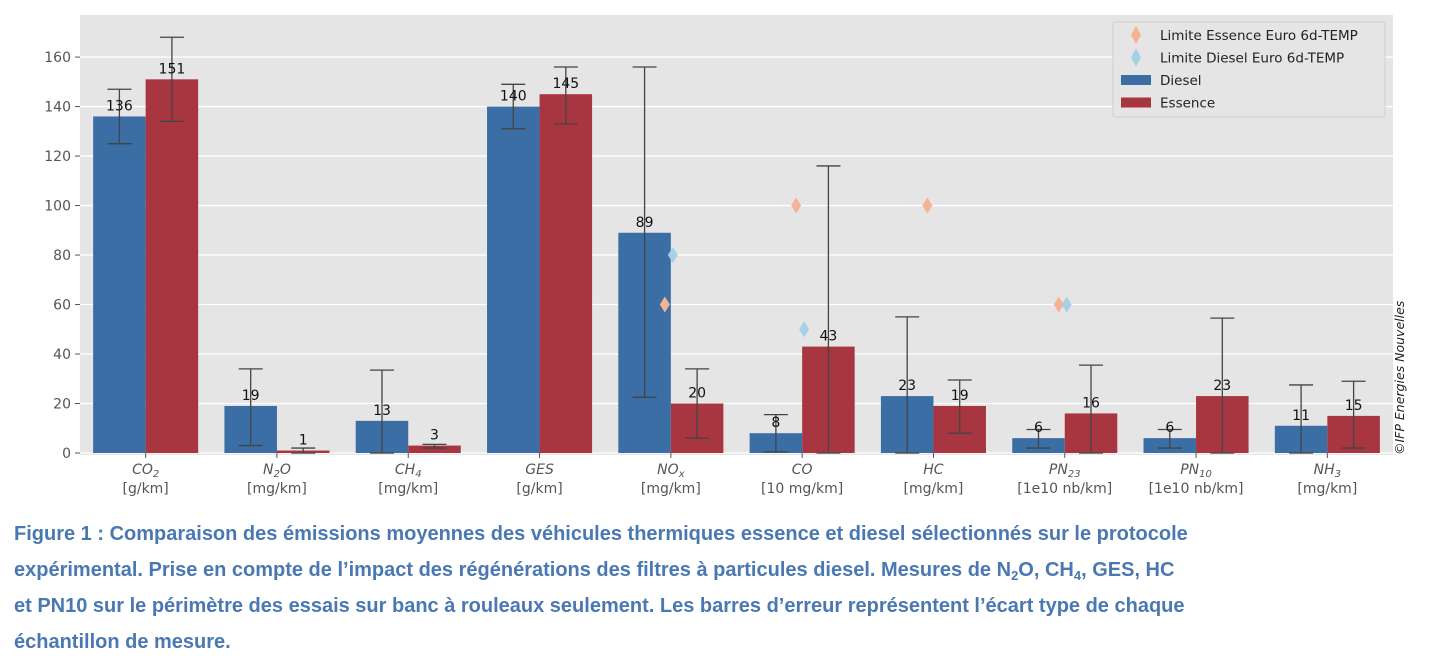 This screenshot has width=1440, height=664. I want to click on legend-label: Limite Diesel Euro 6d-TEMP, so click(1252, 59).